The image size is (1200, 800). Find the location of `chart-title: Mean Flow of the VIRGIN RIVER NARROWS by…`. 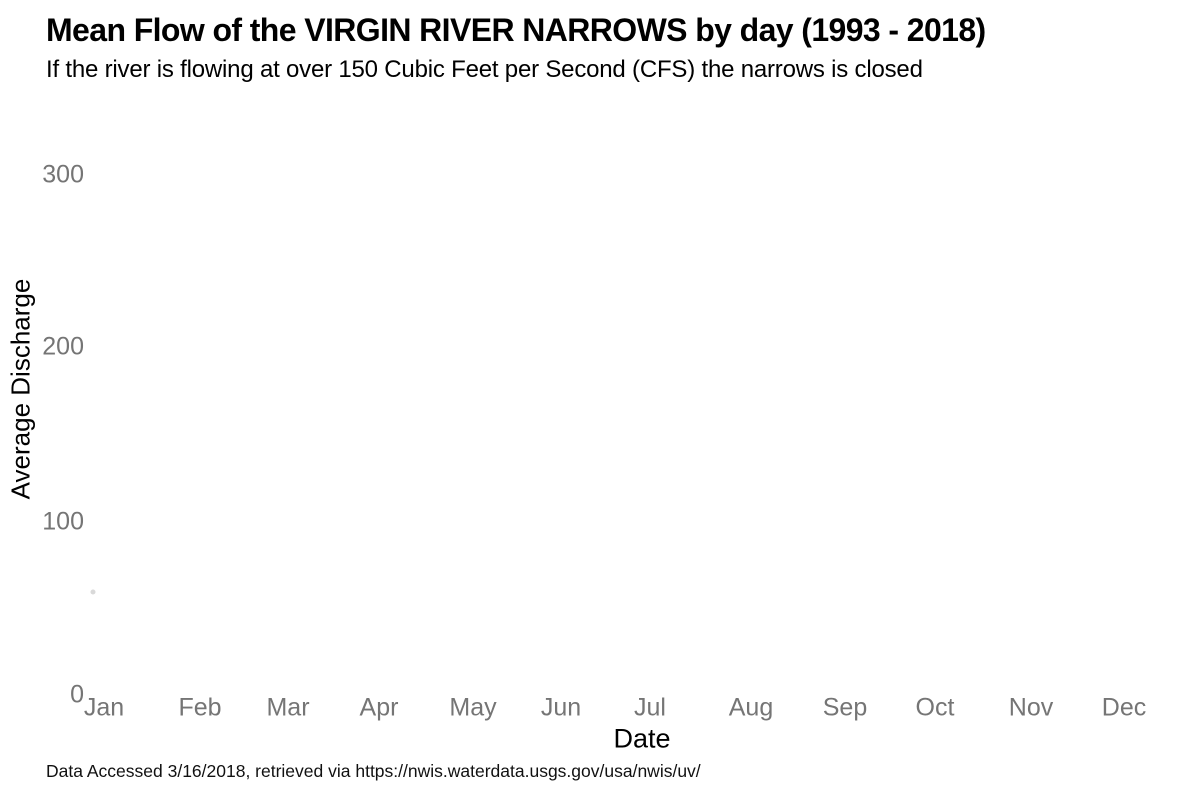

chart-title: Mean Flow of the VIRGIN RIVER NARROWS by… is located at coordinates (516, 30).